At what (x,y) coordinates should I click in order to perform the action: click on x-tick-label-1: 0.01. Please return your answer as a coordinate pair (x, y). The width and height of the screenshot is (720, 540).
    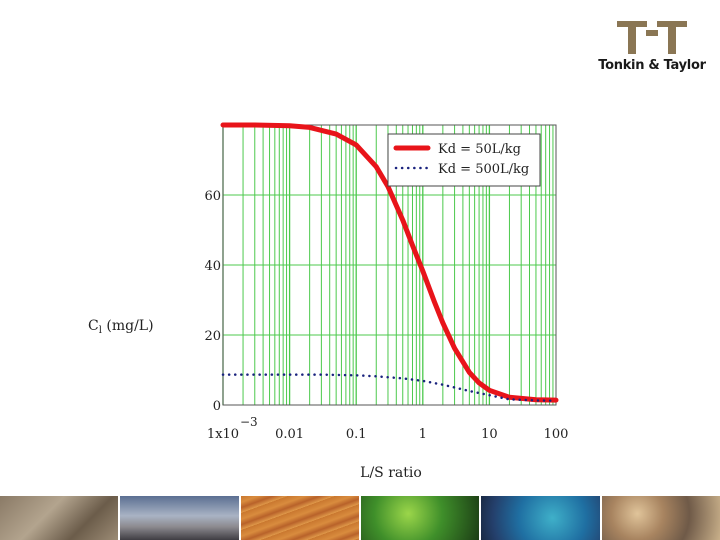
    Looking at the image, I should click on (289, 434).